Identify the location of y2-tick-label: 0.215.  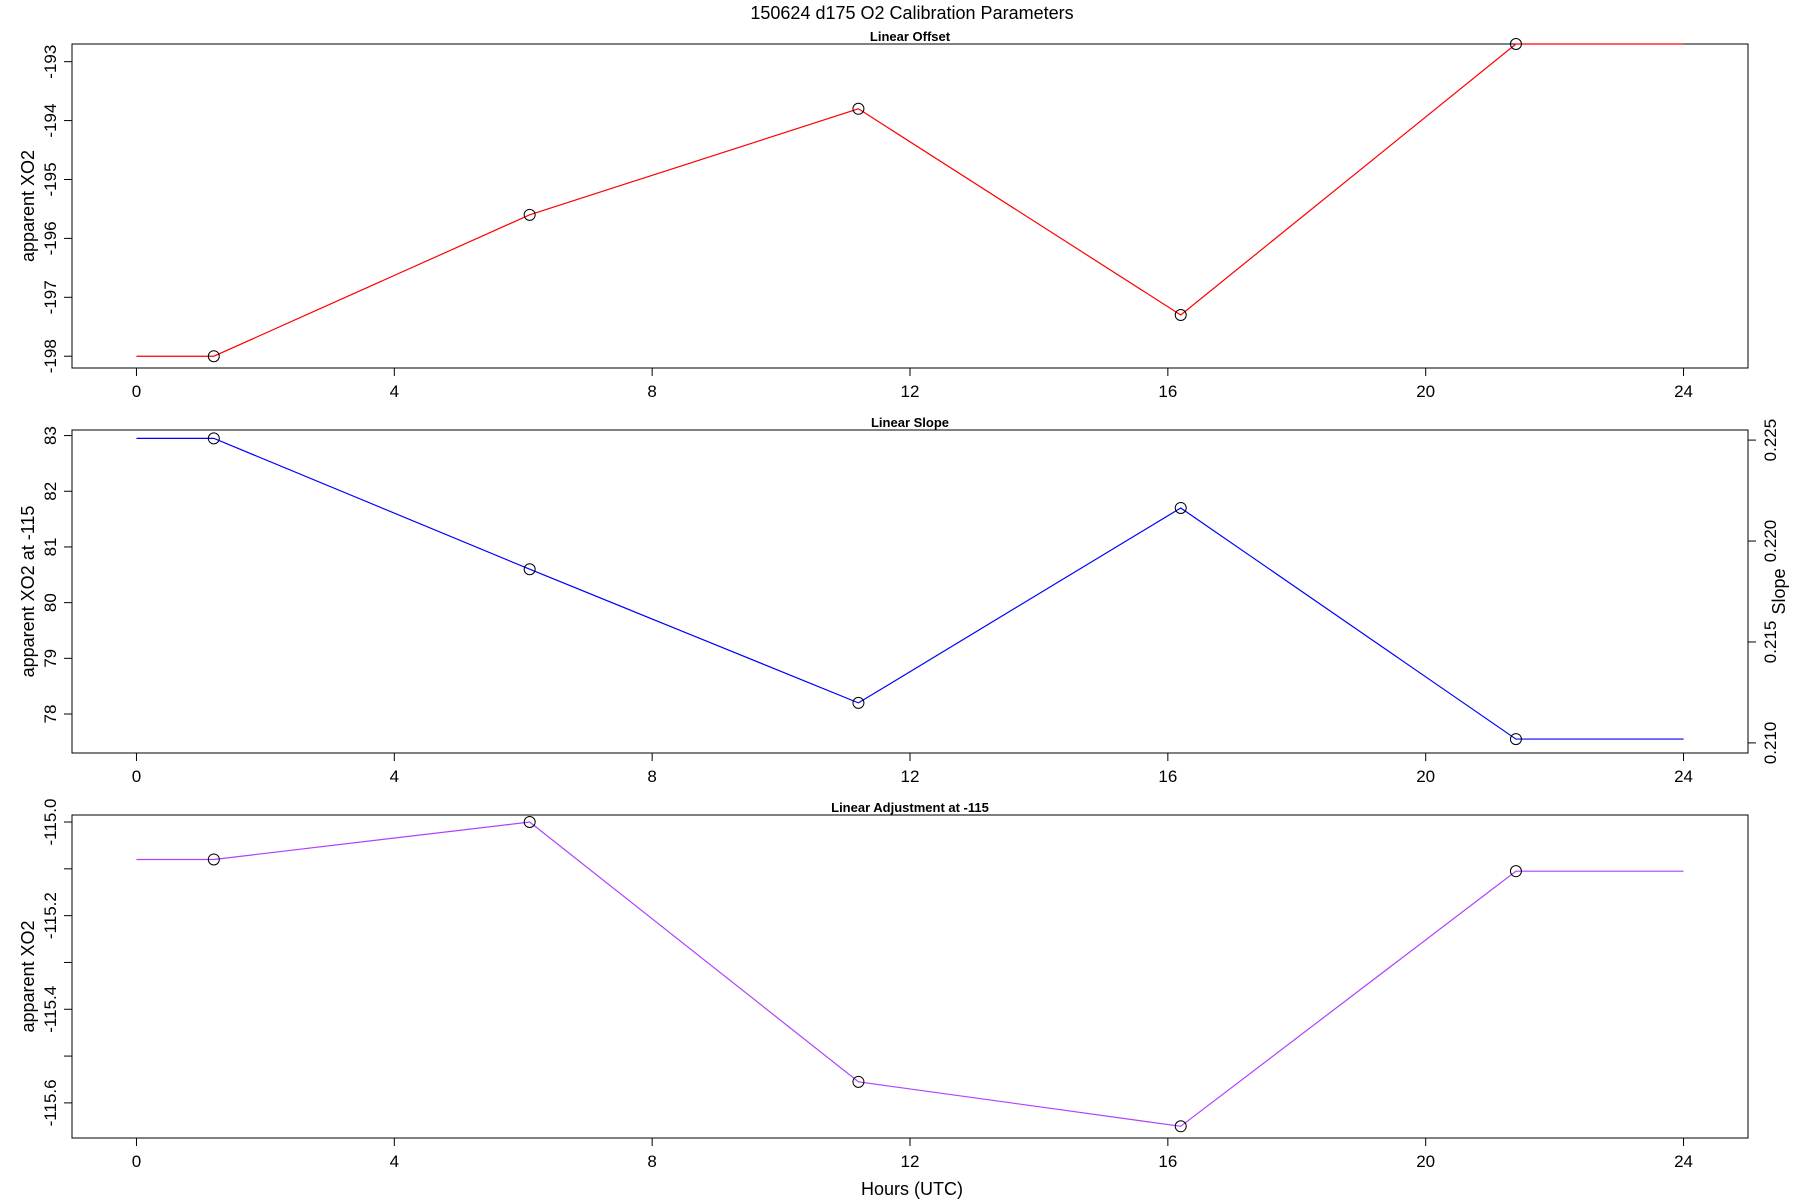
(1770, 642).